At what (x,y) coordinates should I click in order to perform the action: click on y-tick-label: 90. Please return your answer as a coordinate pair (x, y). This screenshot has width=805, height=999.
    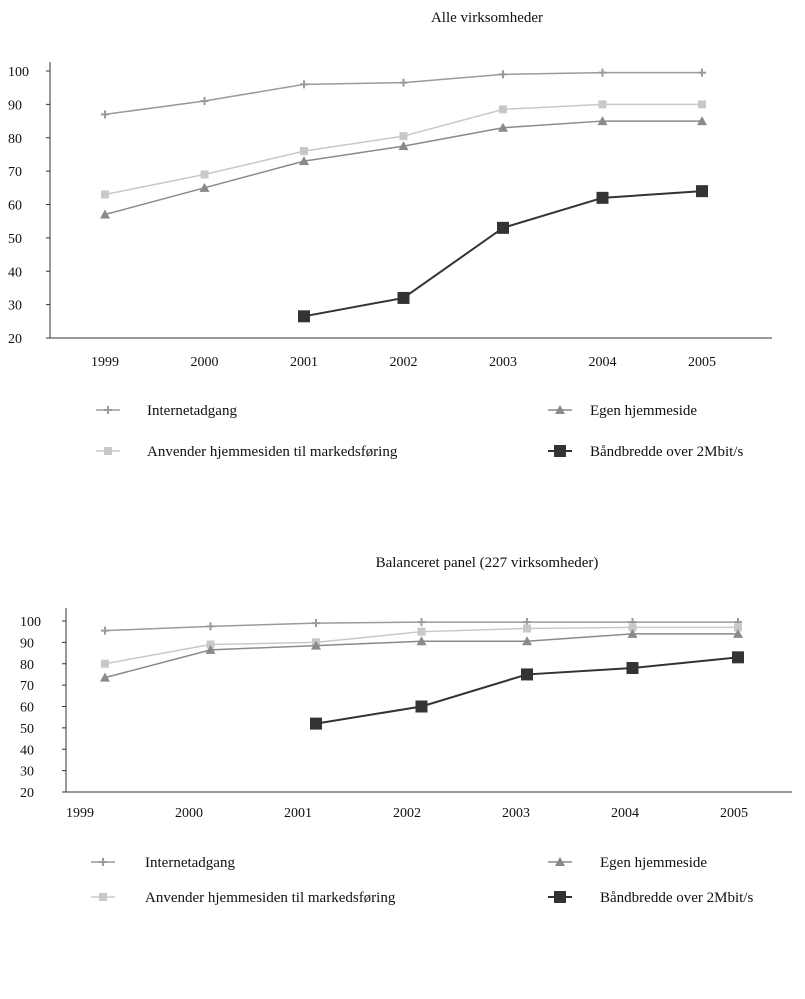
    Looking at the image, I should click on (27, 643).